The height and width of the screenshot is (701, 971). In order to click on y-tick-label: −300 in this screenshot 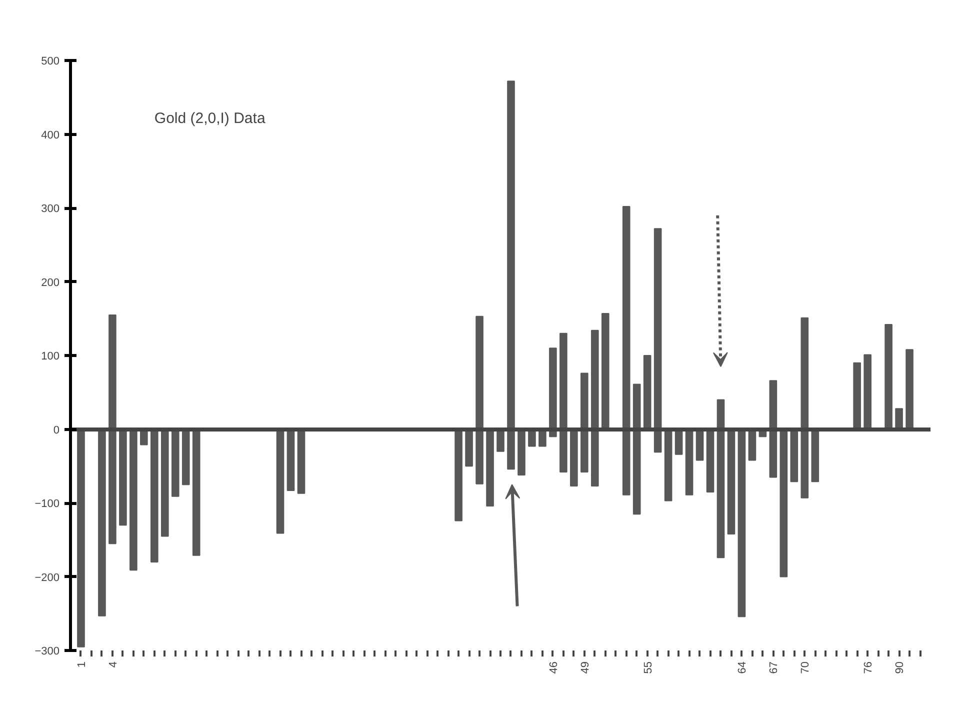, I will do `click(47, 652)`.